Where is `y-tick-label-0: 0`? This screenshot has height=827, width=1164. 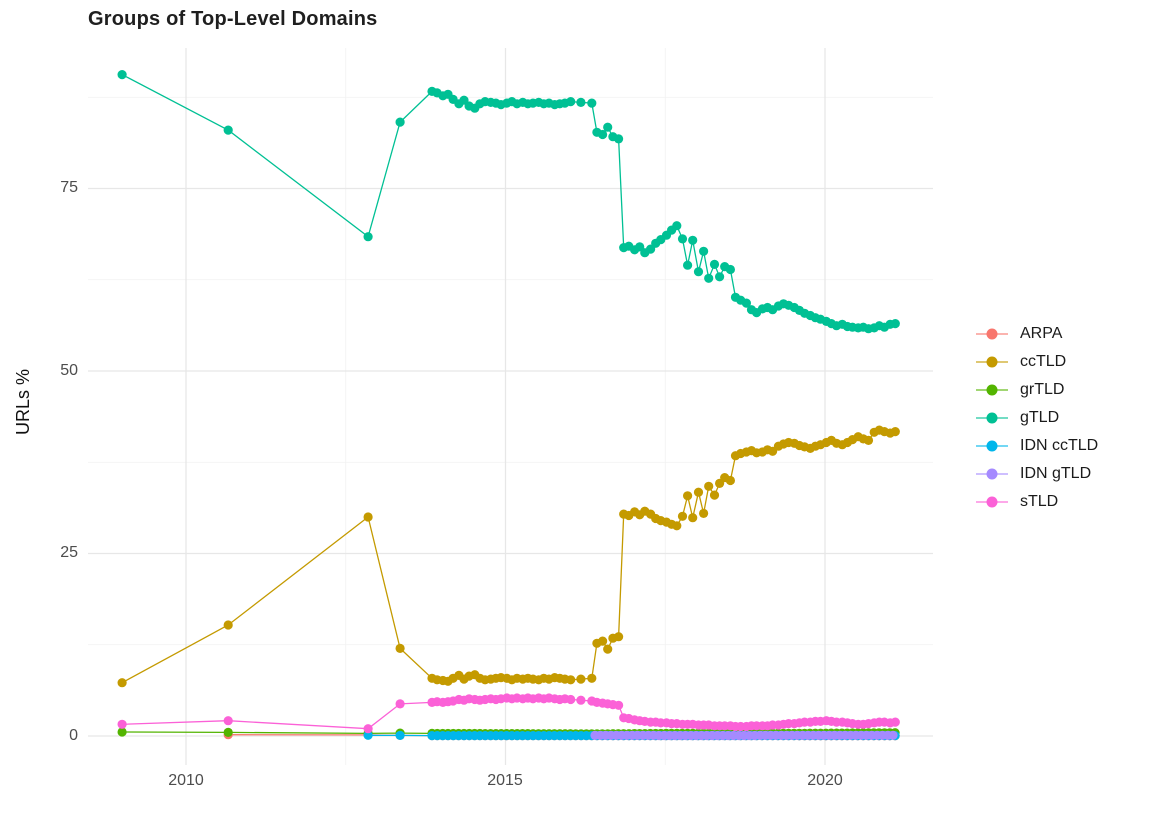 y-tick-label-0: 0 is located at coordinates (73, 735).